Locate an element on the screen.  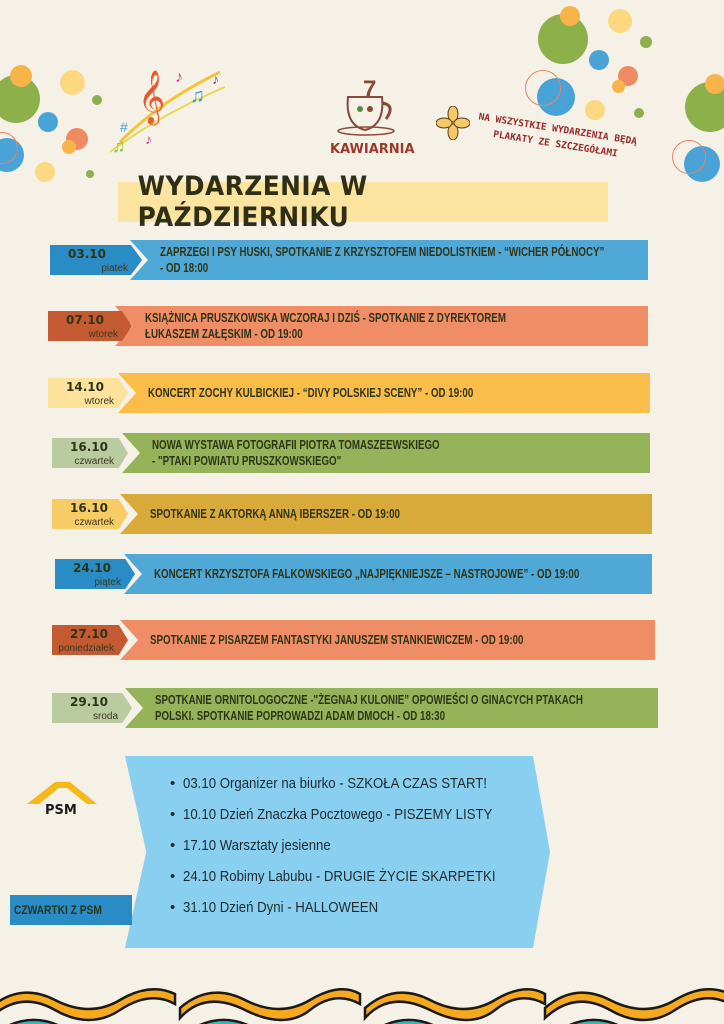
flower-icon is located at coordinates (453, 123).